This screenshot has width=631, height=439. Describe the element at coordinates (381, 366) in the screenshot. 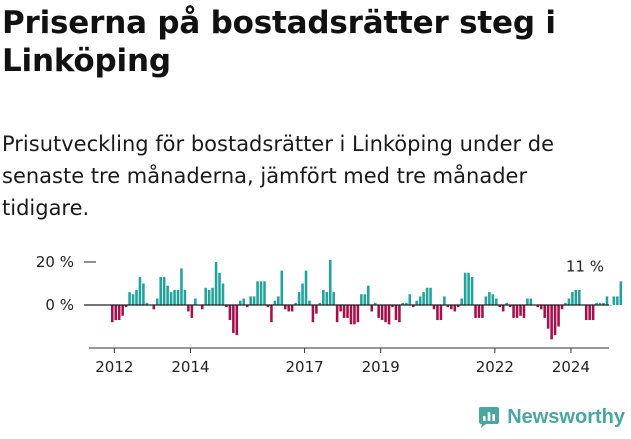

I see `x-tick-label: 2019` at that location.